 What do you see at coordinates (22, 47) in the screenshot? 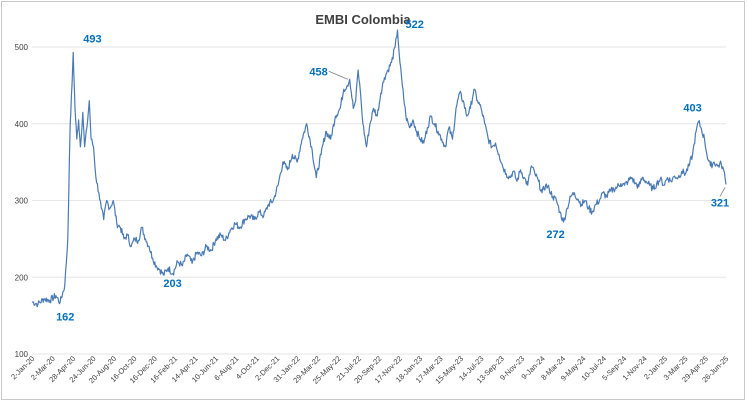
I see `y-tick-label: 500` at bounding box center [22, 47].